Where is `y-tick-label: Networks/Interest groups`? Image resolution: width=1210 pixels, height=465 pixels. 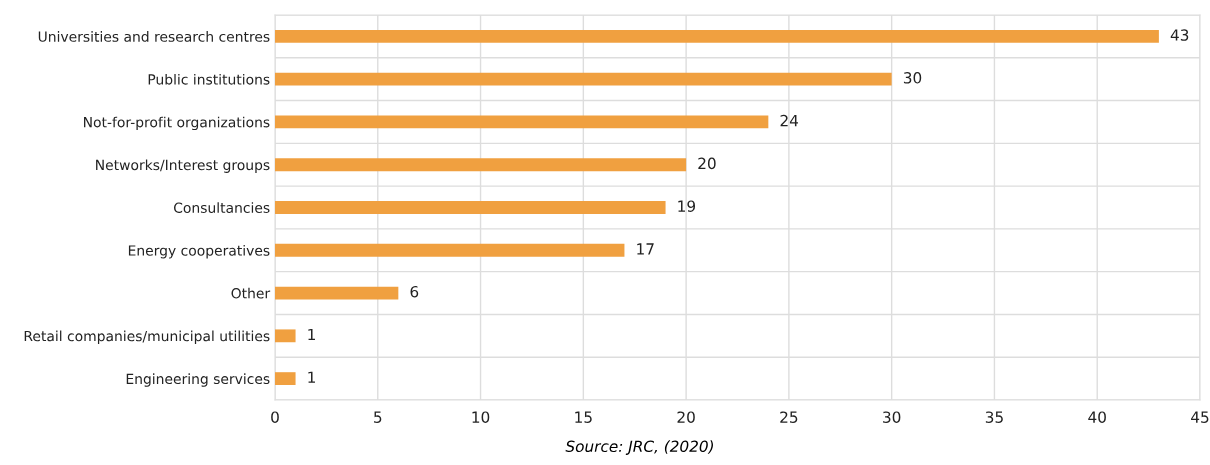
y-tick-label: Networks/Interest groups is located at coordinates (183, 166).